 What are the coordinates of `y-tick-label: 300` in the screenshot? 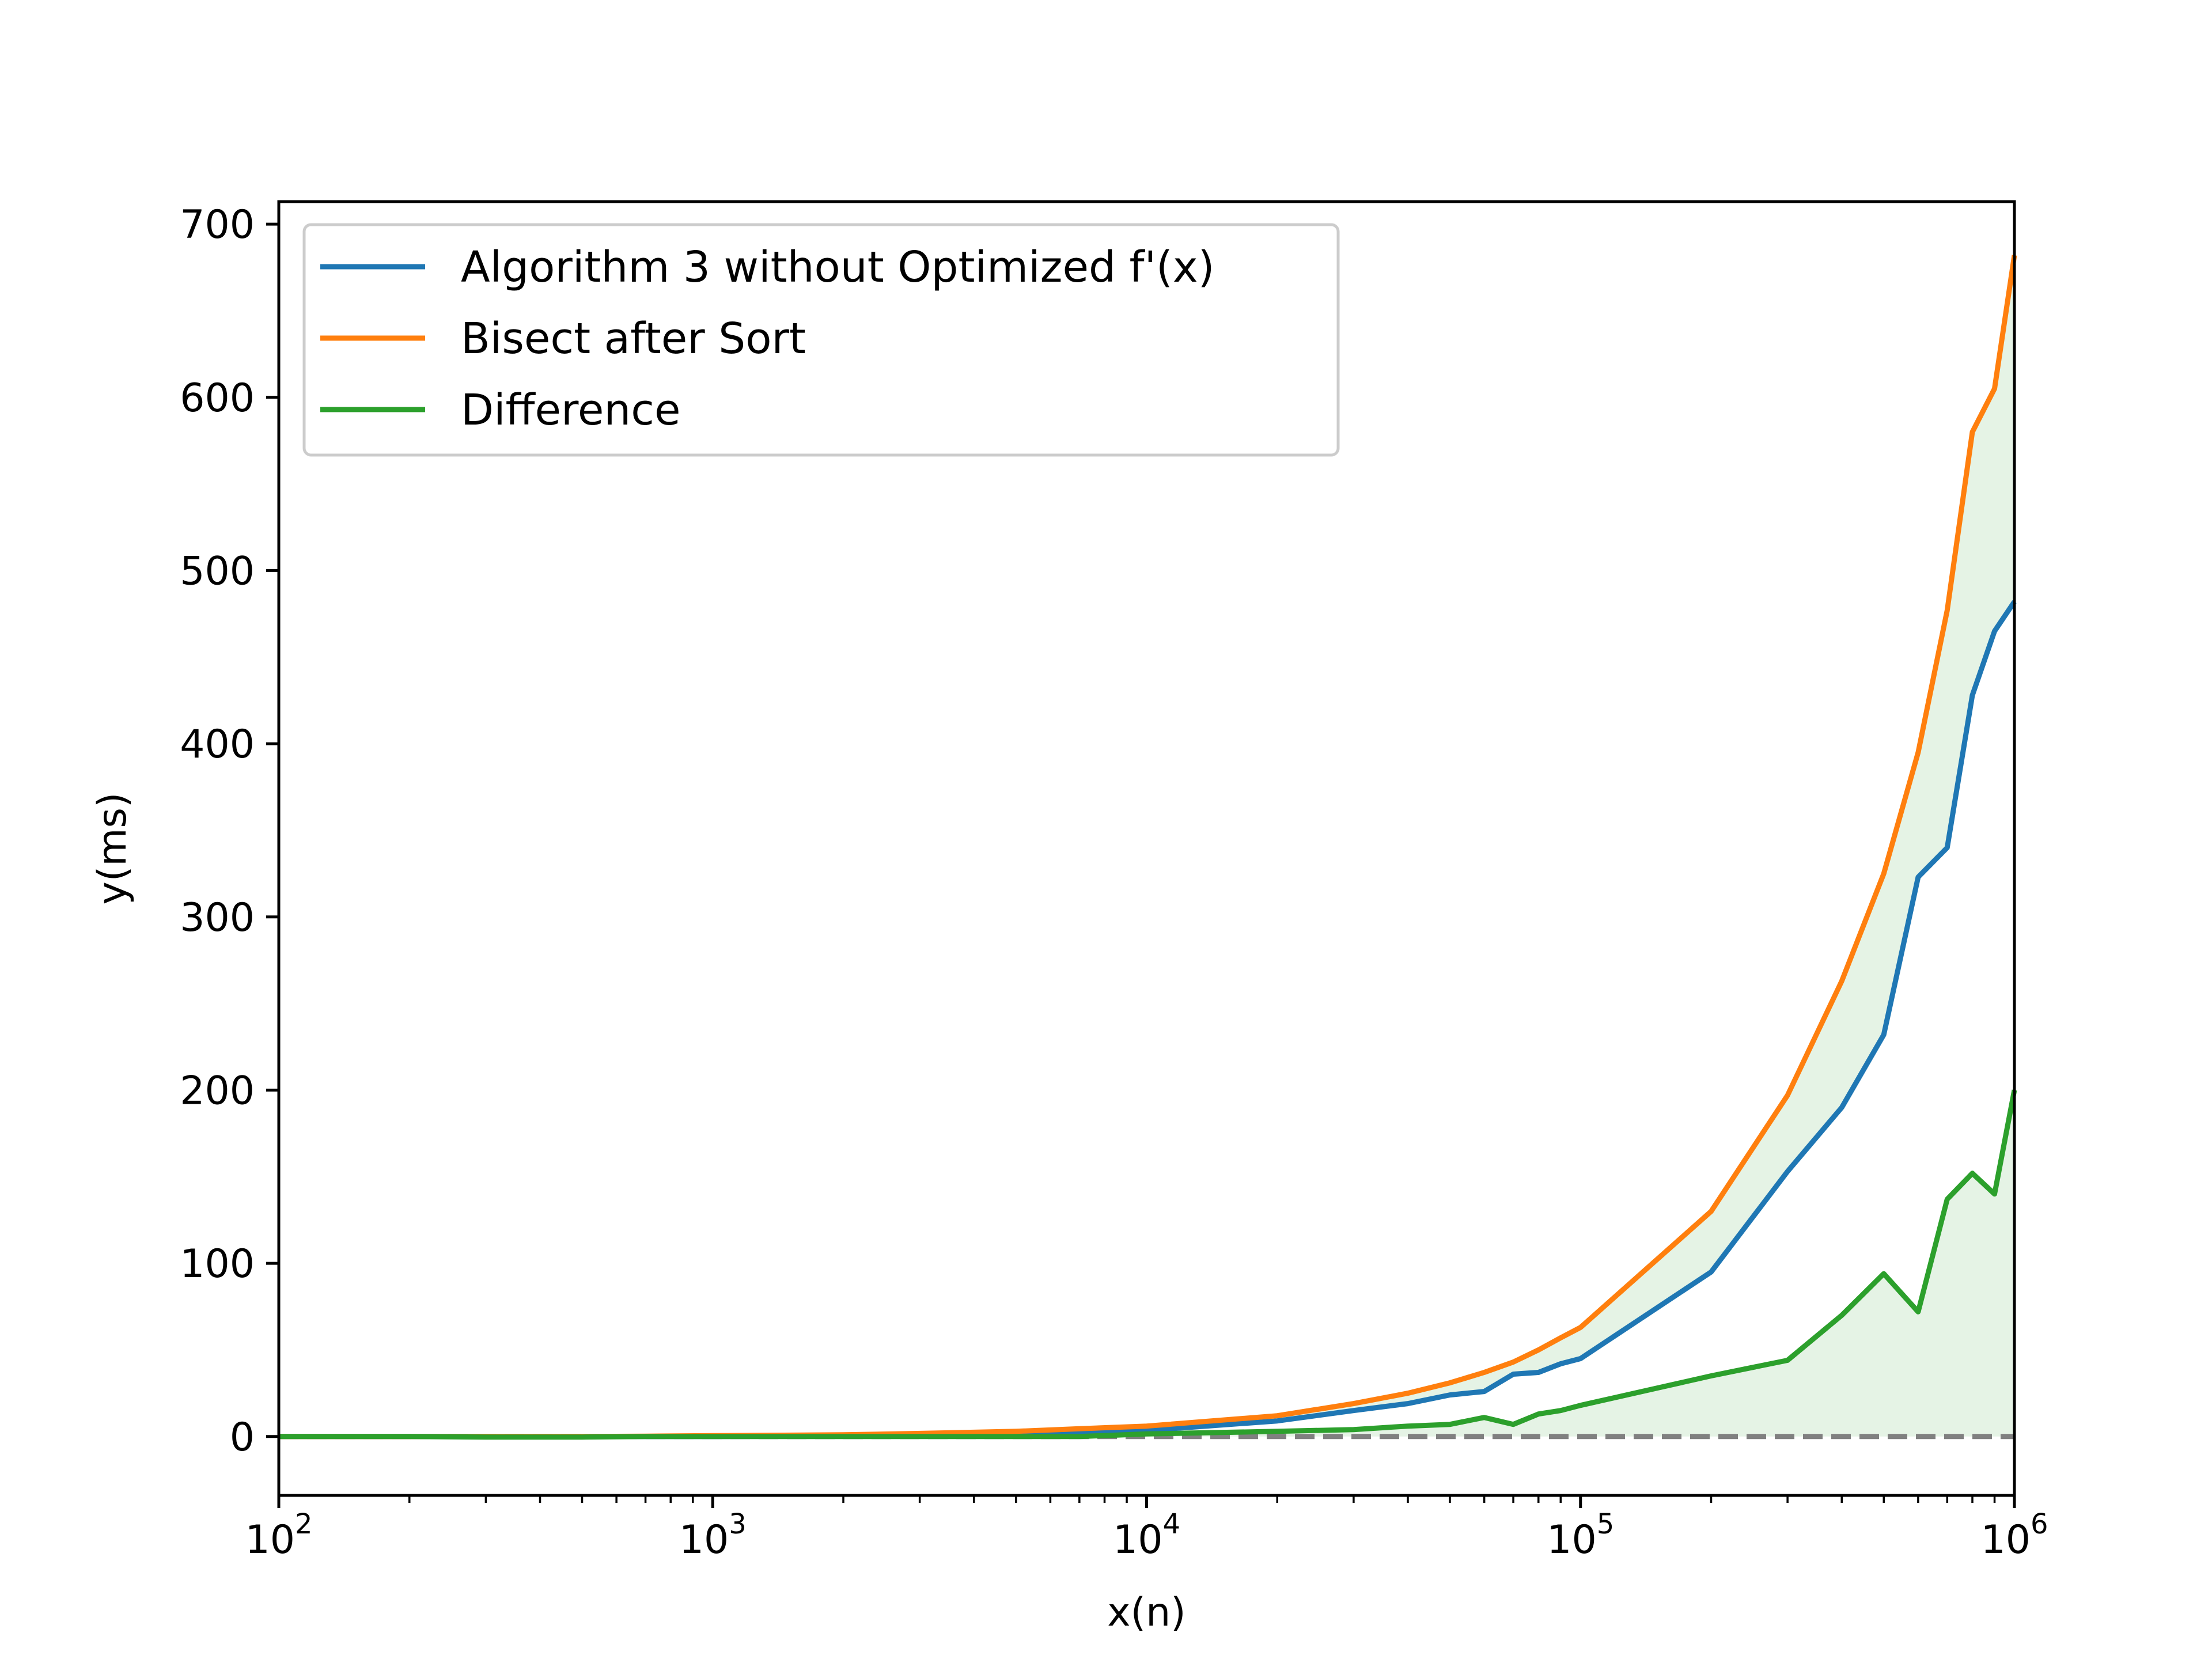 It's located at (217, 918).